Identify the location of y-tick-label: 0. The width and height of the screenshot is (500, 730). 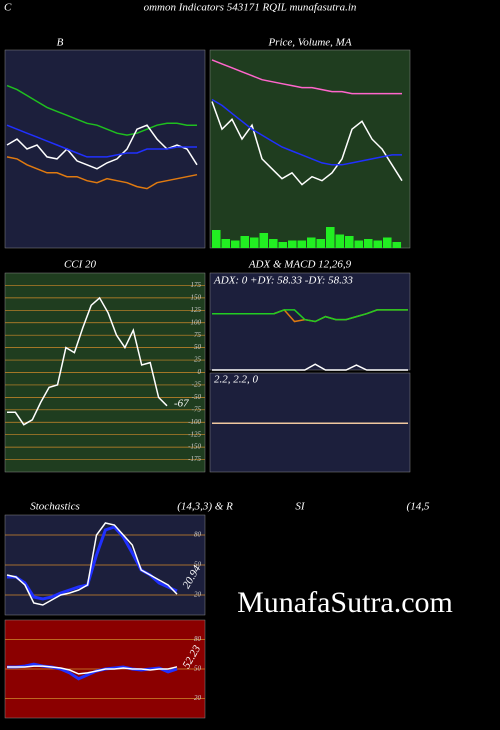
(200, 372).